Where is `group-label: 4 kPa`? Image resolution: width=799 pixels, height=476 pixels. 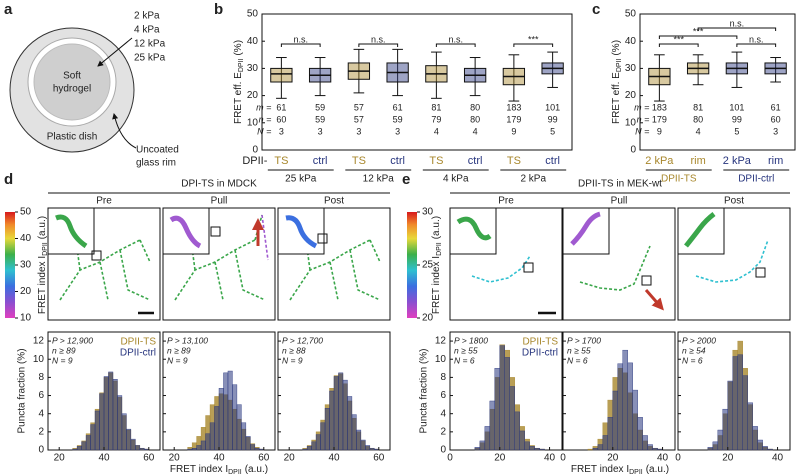
group-label: 4 kPa is located at coordinates (456, 179).